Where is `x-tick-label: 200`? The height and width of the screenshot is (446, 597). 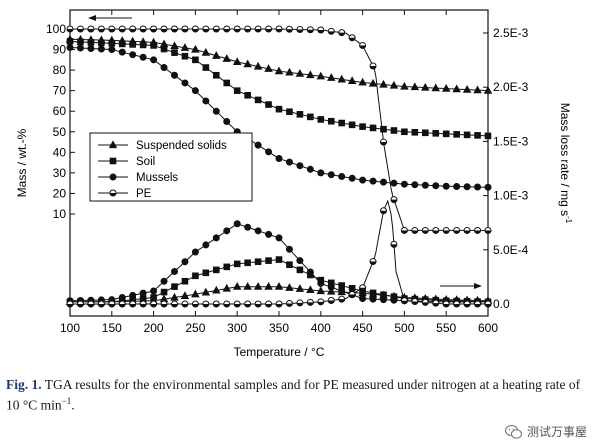
x-tick-label: 200 is located at coordinates (154, 328).